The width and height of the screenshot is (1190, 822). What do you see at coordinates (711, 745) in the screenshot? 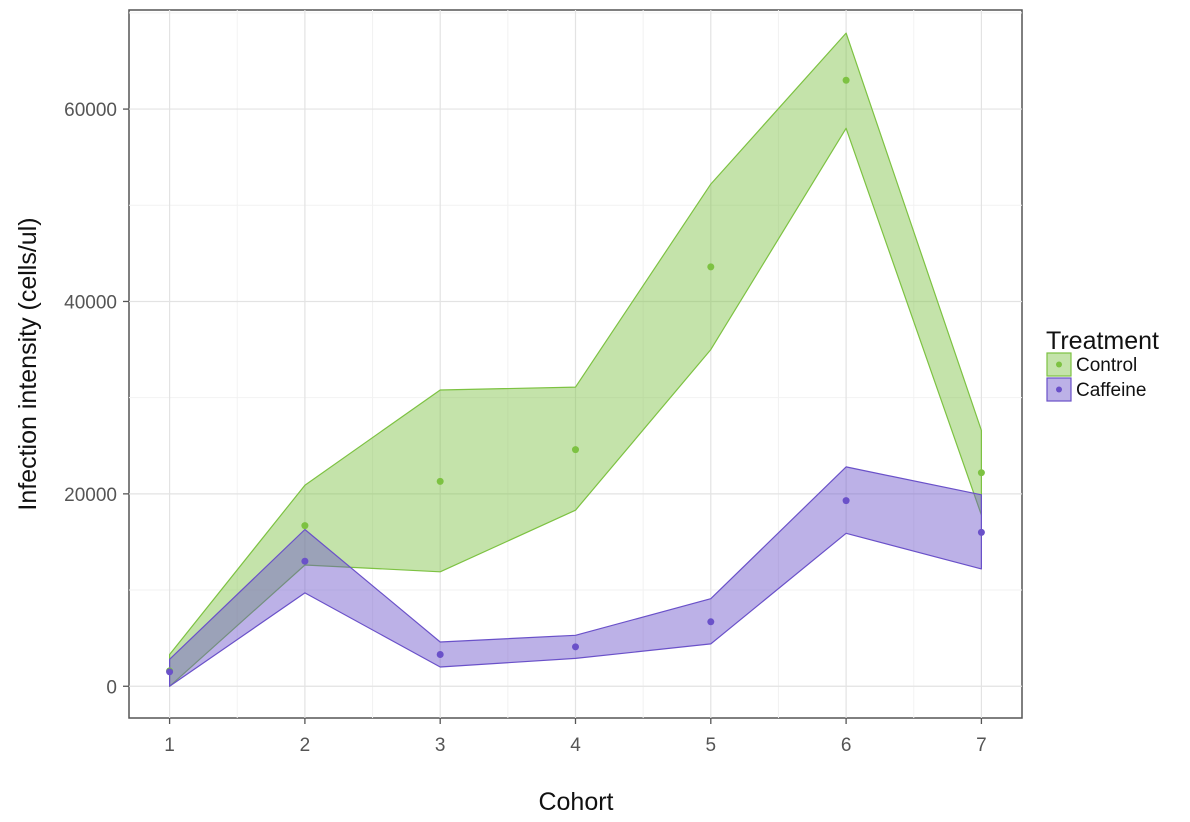
I see `x-tick-label: 5` at bounding box center [711, 745].